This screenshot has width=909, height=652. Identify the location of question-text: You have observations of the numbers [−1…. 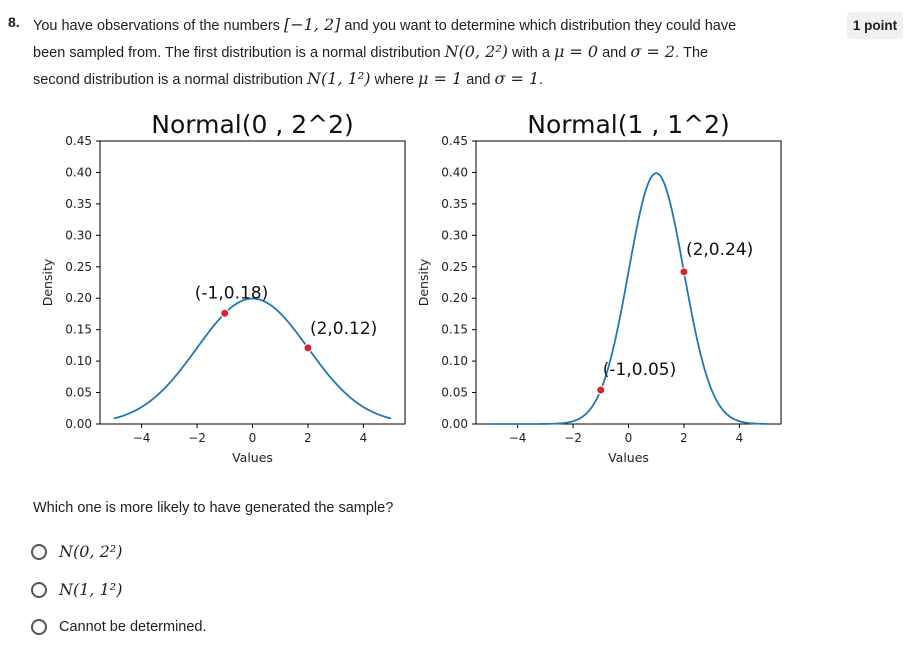
(413, 52).